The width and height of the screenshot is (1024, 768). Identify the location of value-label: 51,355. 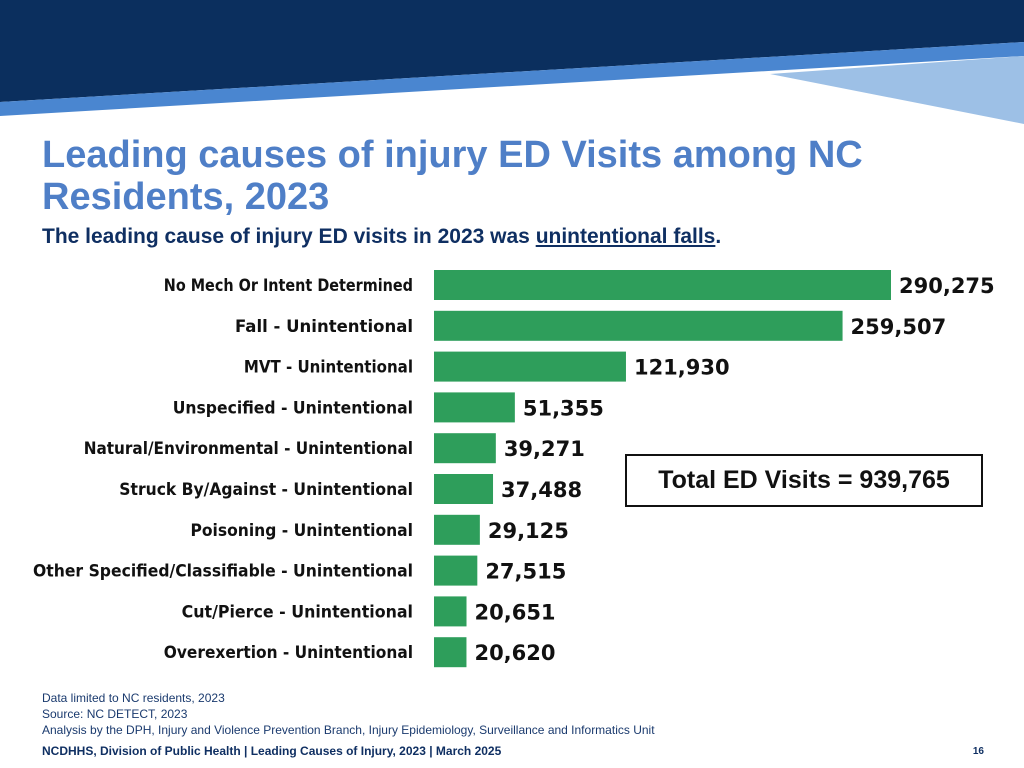
(563, 408).